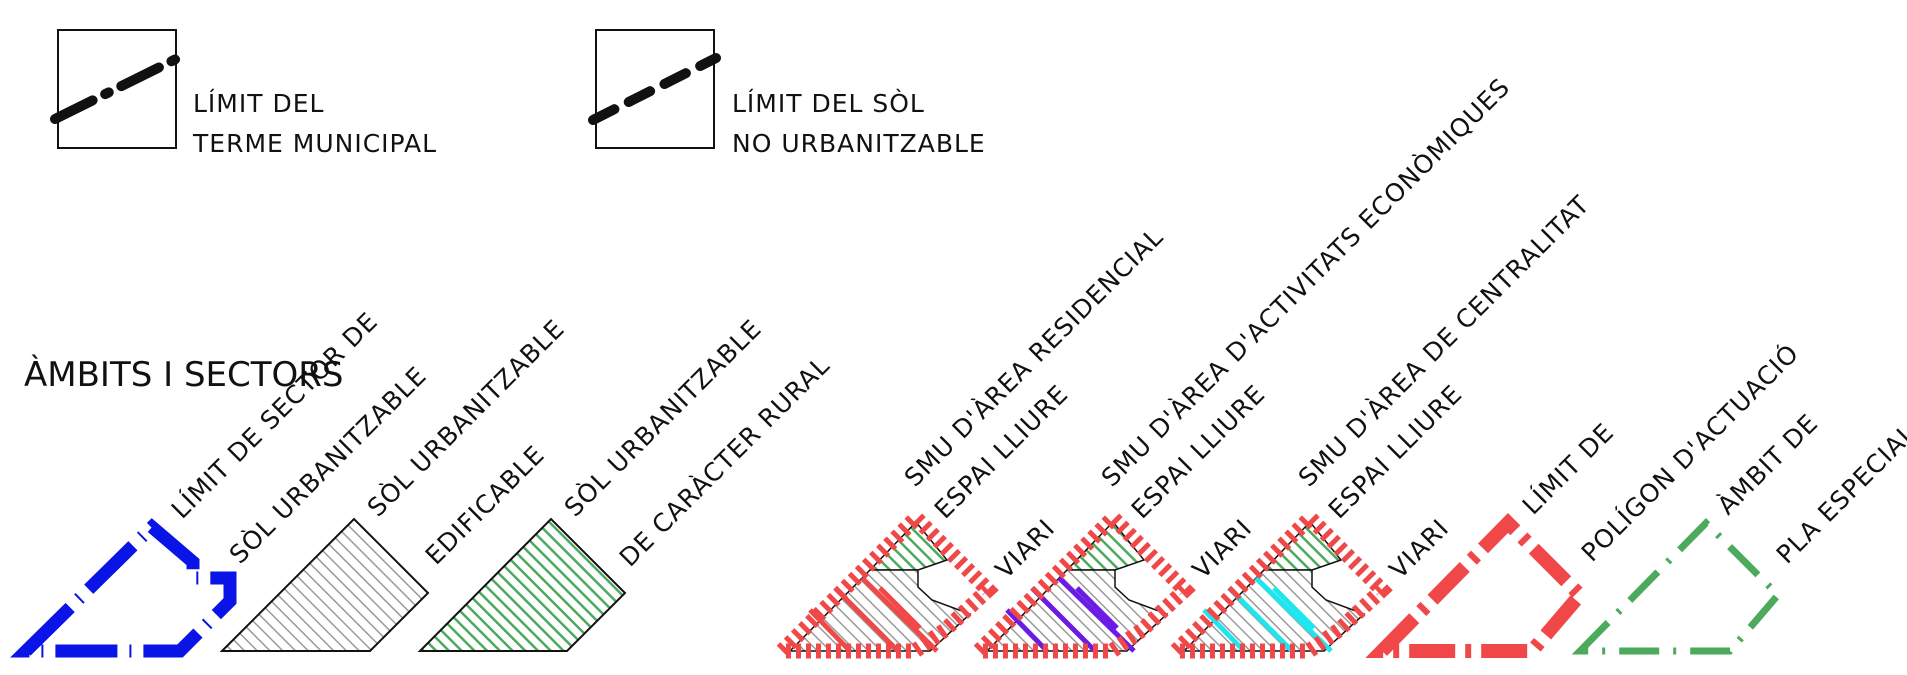 The height and width of the screenshot is (675, 1907). Describe the element at coordinates (1419, 548) in the screenshot. I see `smu-centralitat-road-label: VIARI` at that location.